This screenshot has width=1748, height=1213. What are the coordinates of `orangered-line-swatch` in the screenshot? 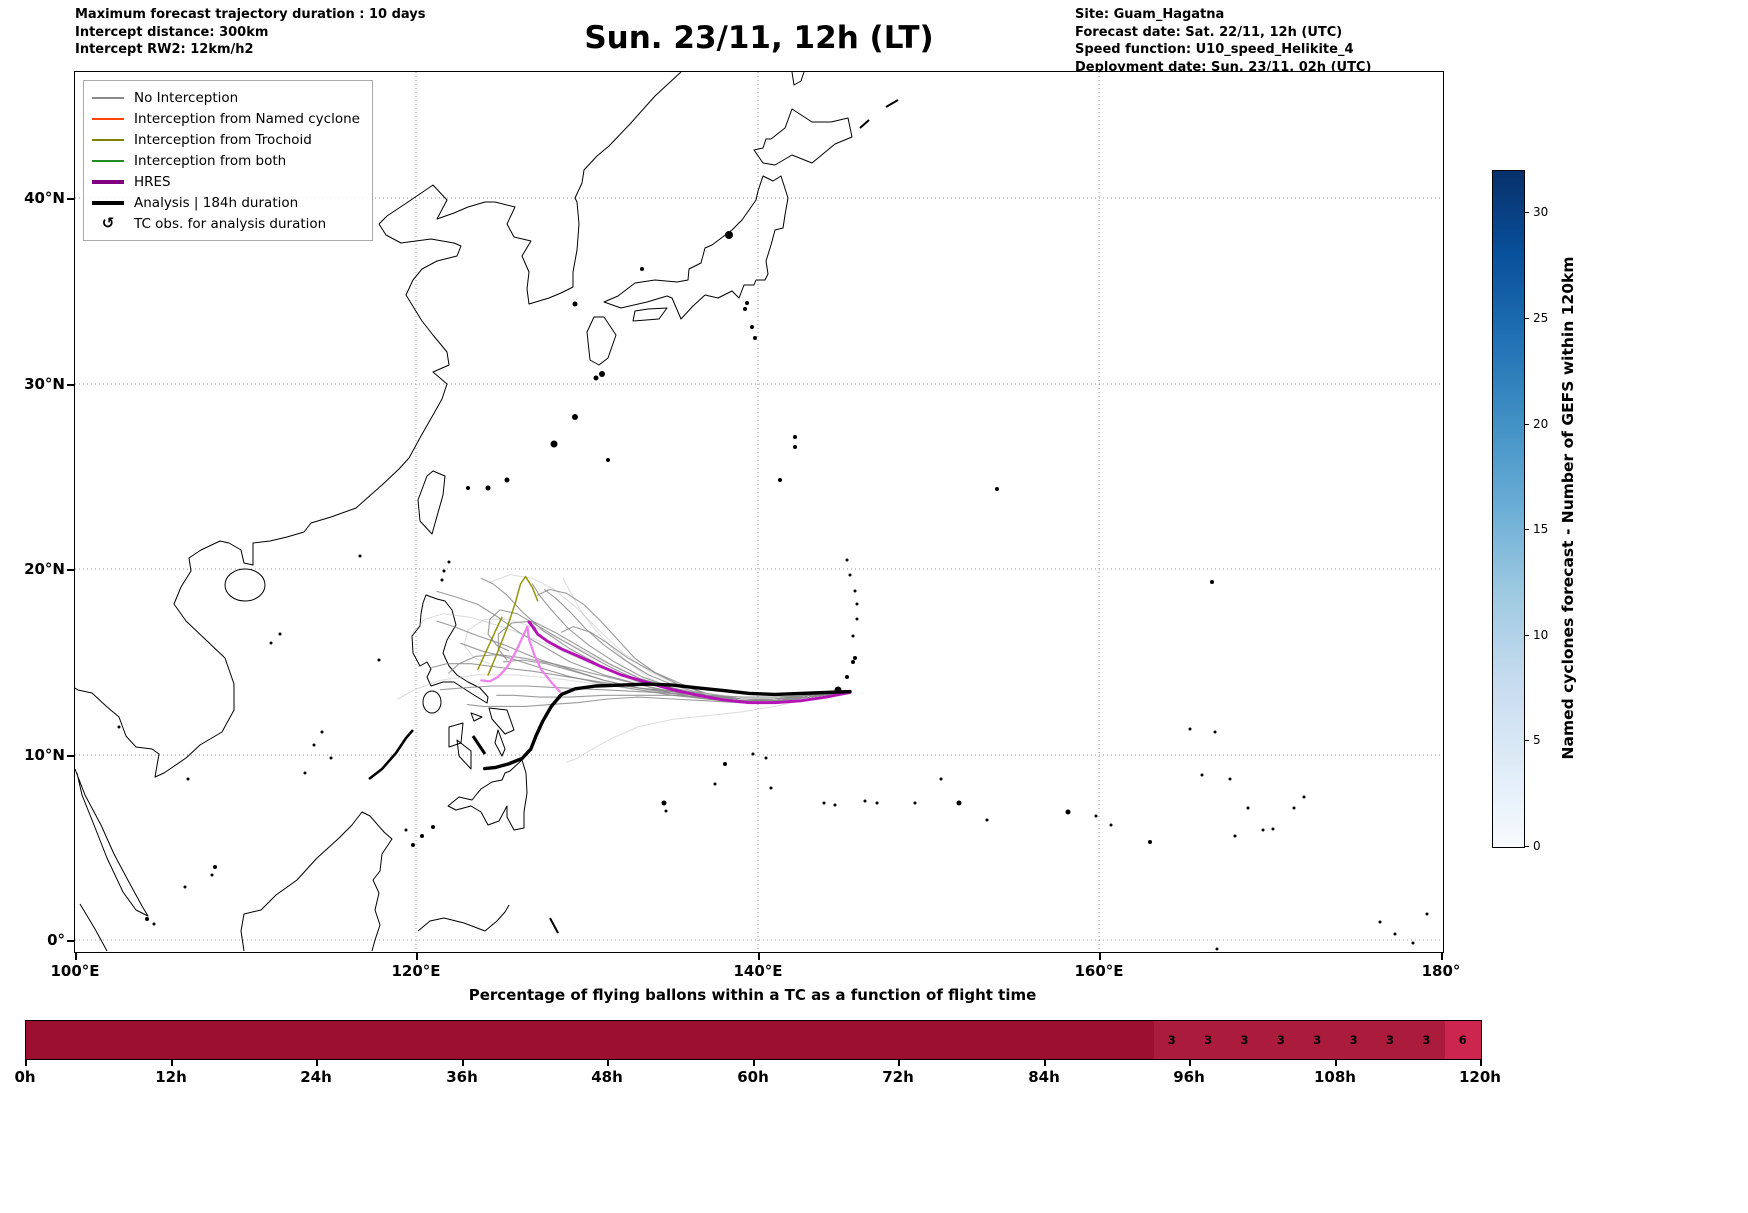 It's located at (108, 118).